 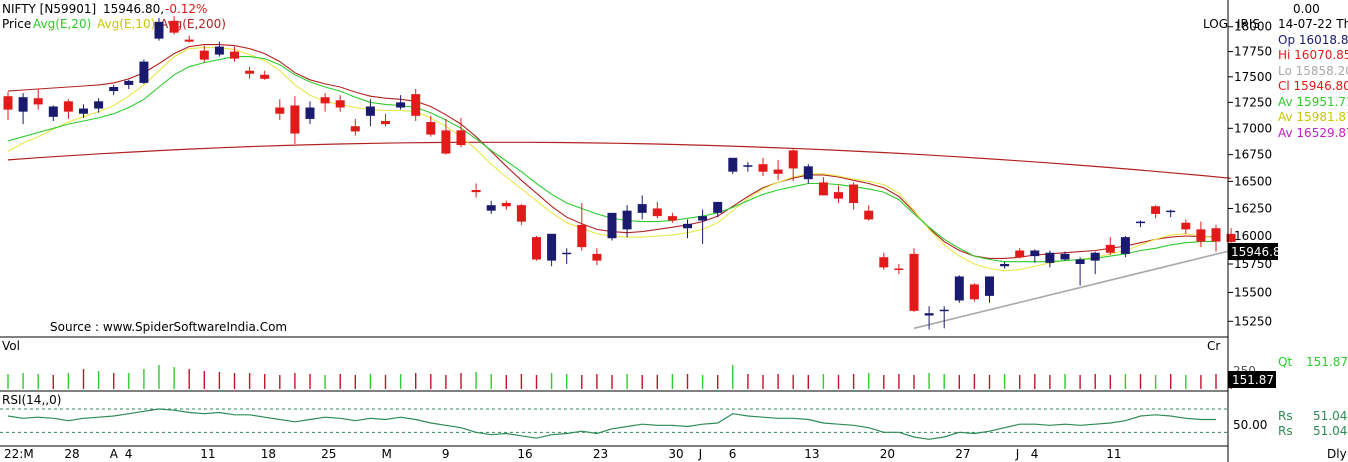 I want to click on legend-ema20: Avg(E,20), so click(x=62, y=24).